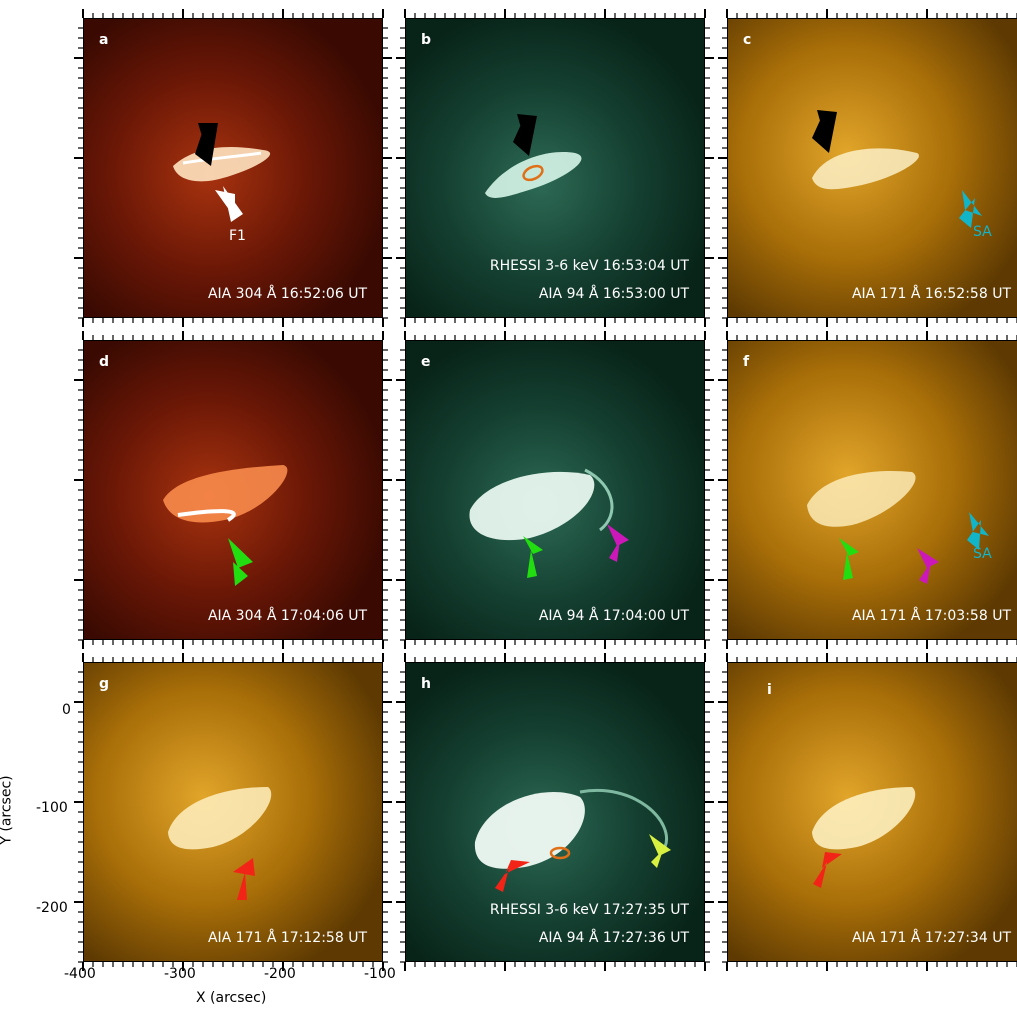 The image size is (1017, 1012). What do you see at coordinates (180, 974) in the screenshot?
I see `x-tick-label: -300` at bounding box center [180, 974].